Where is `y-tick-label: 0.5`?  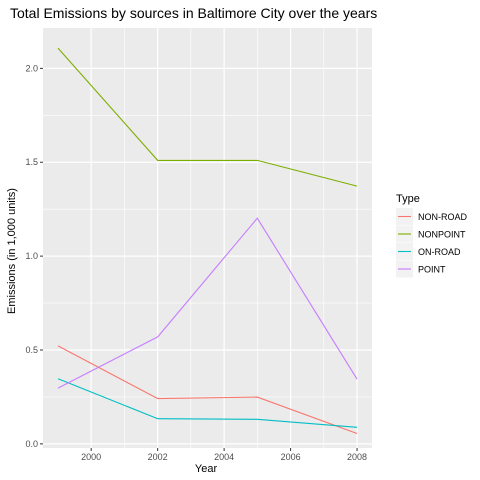
y-tick-label: 0.5 is located at coordinates (31, 350).